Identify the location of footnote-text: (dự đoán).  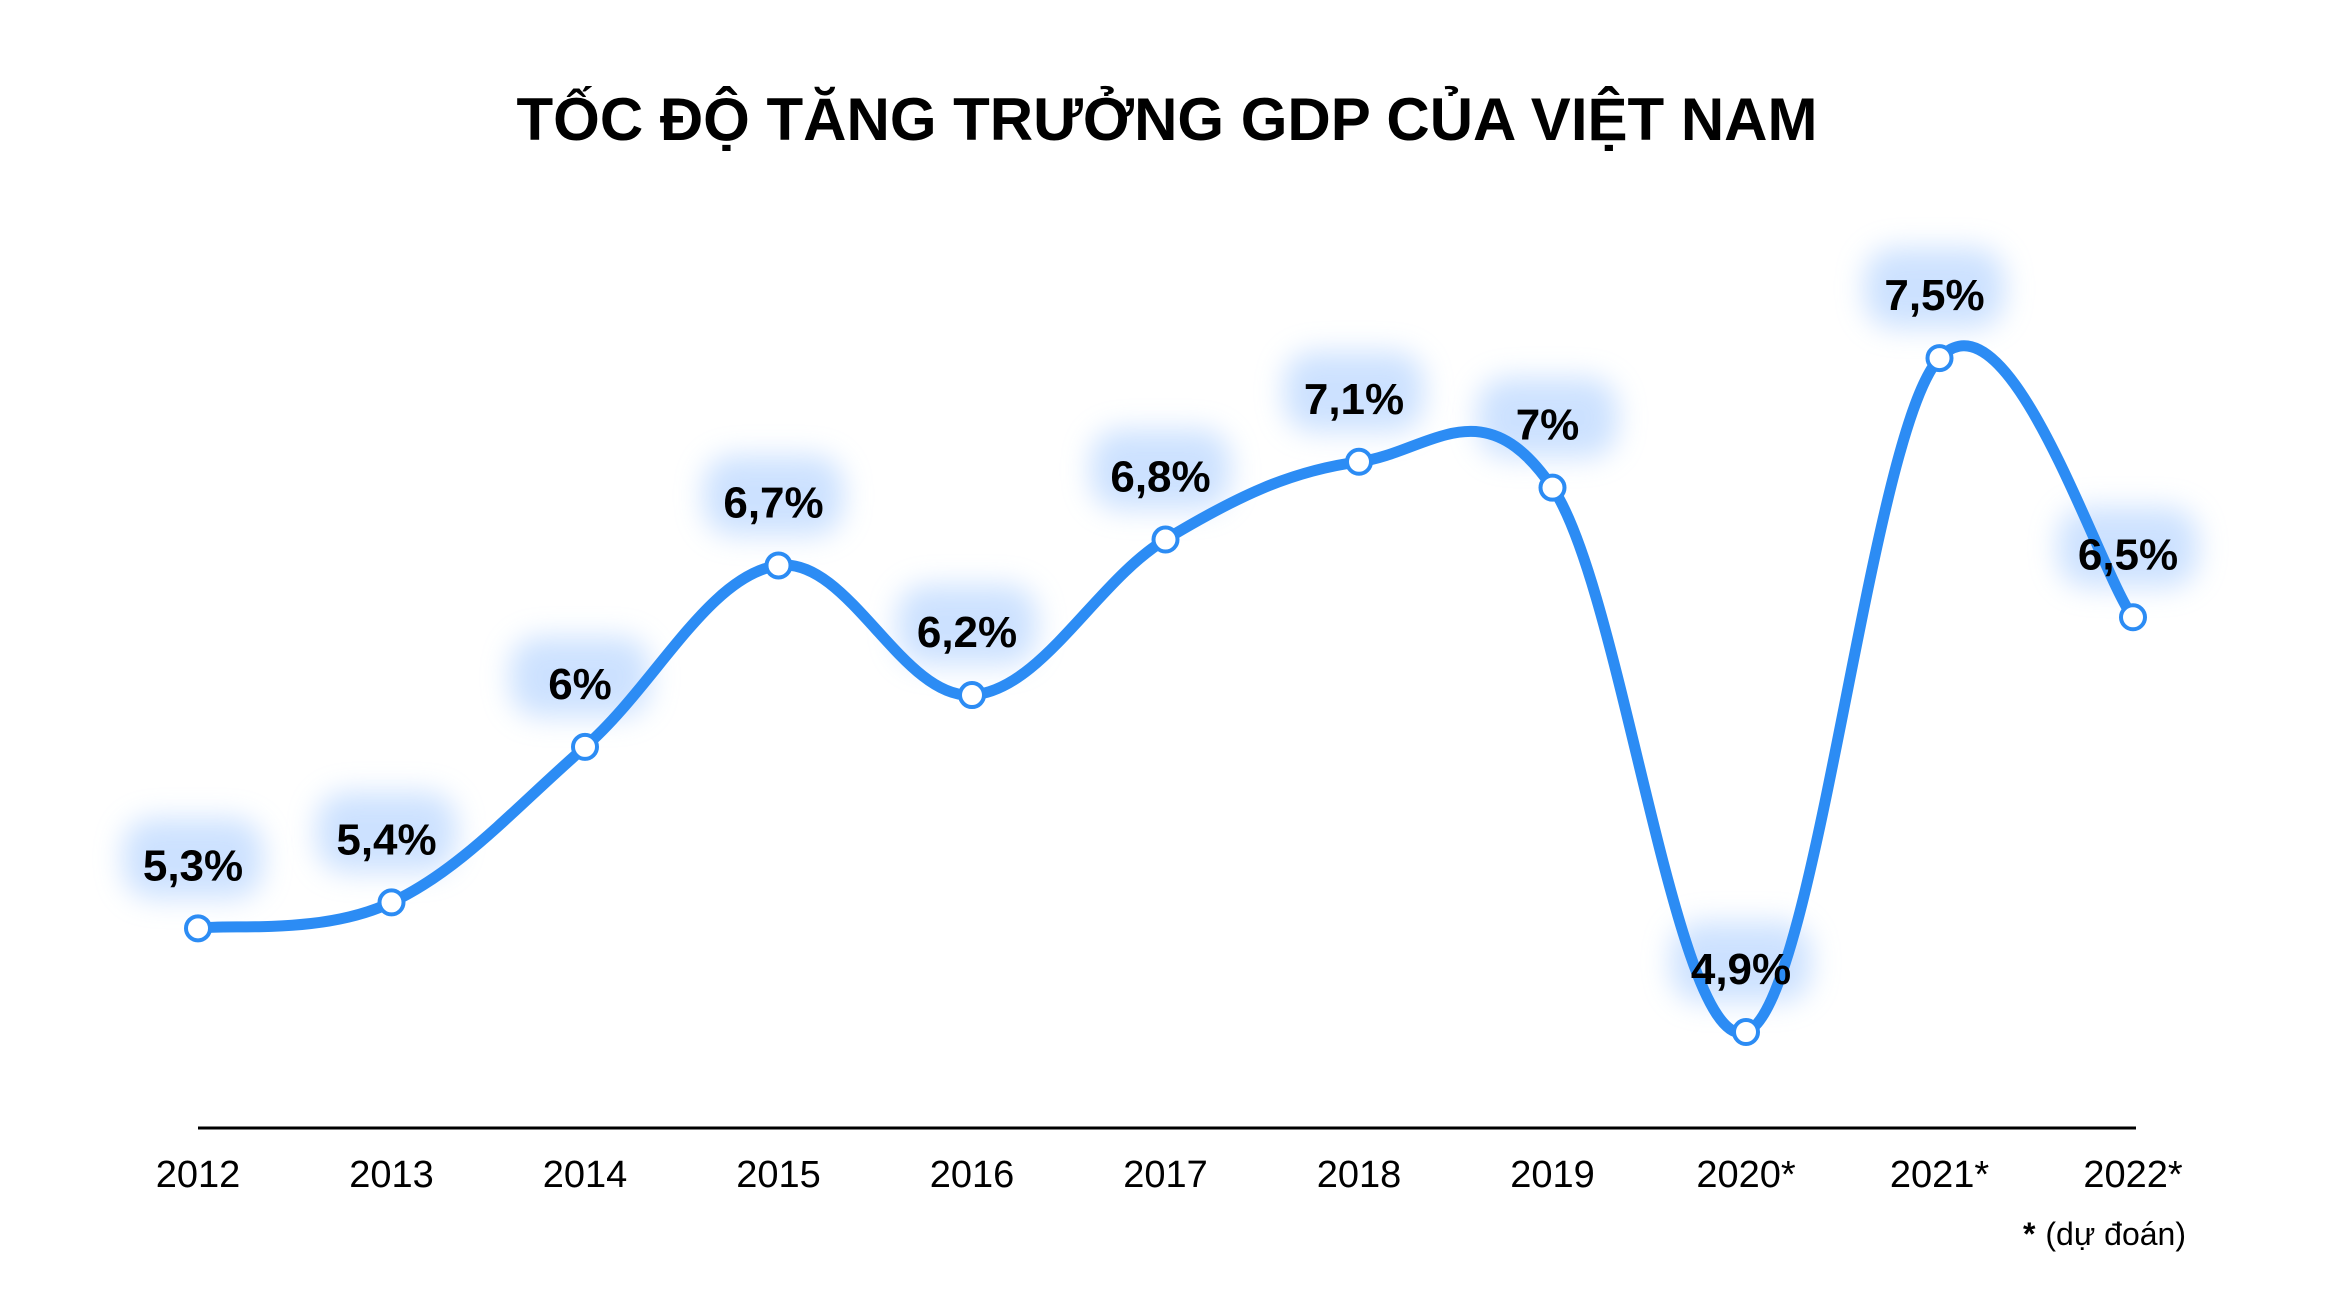
(2115, 1234).